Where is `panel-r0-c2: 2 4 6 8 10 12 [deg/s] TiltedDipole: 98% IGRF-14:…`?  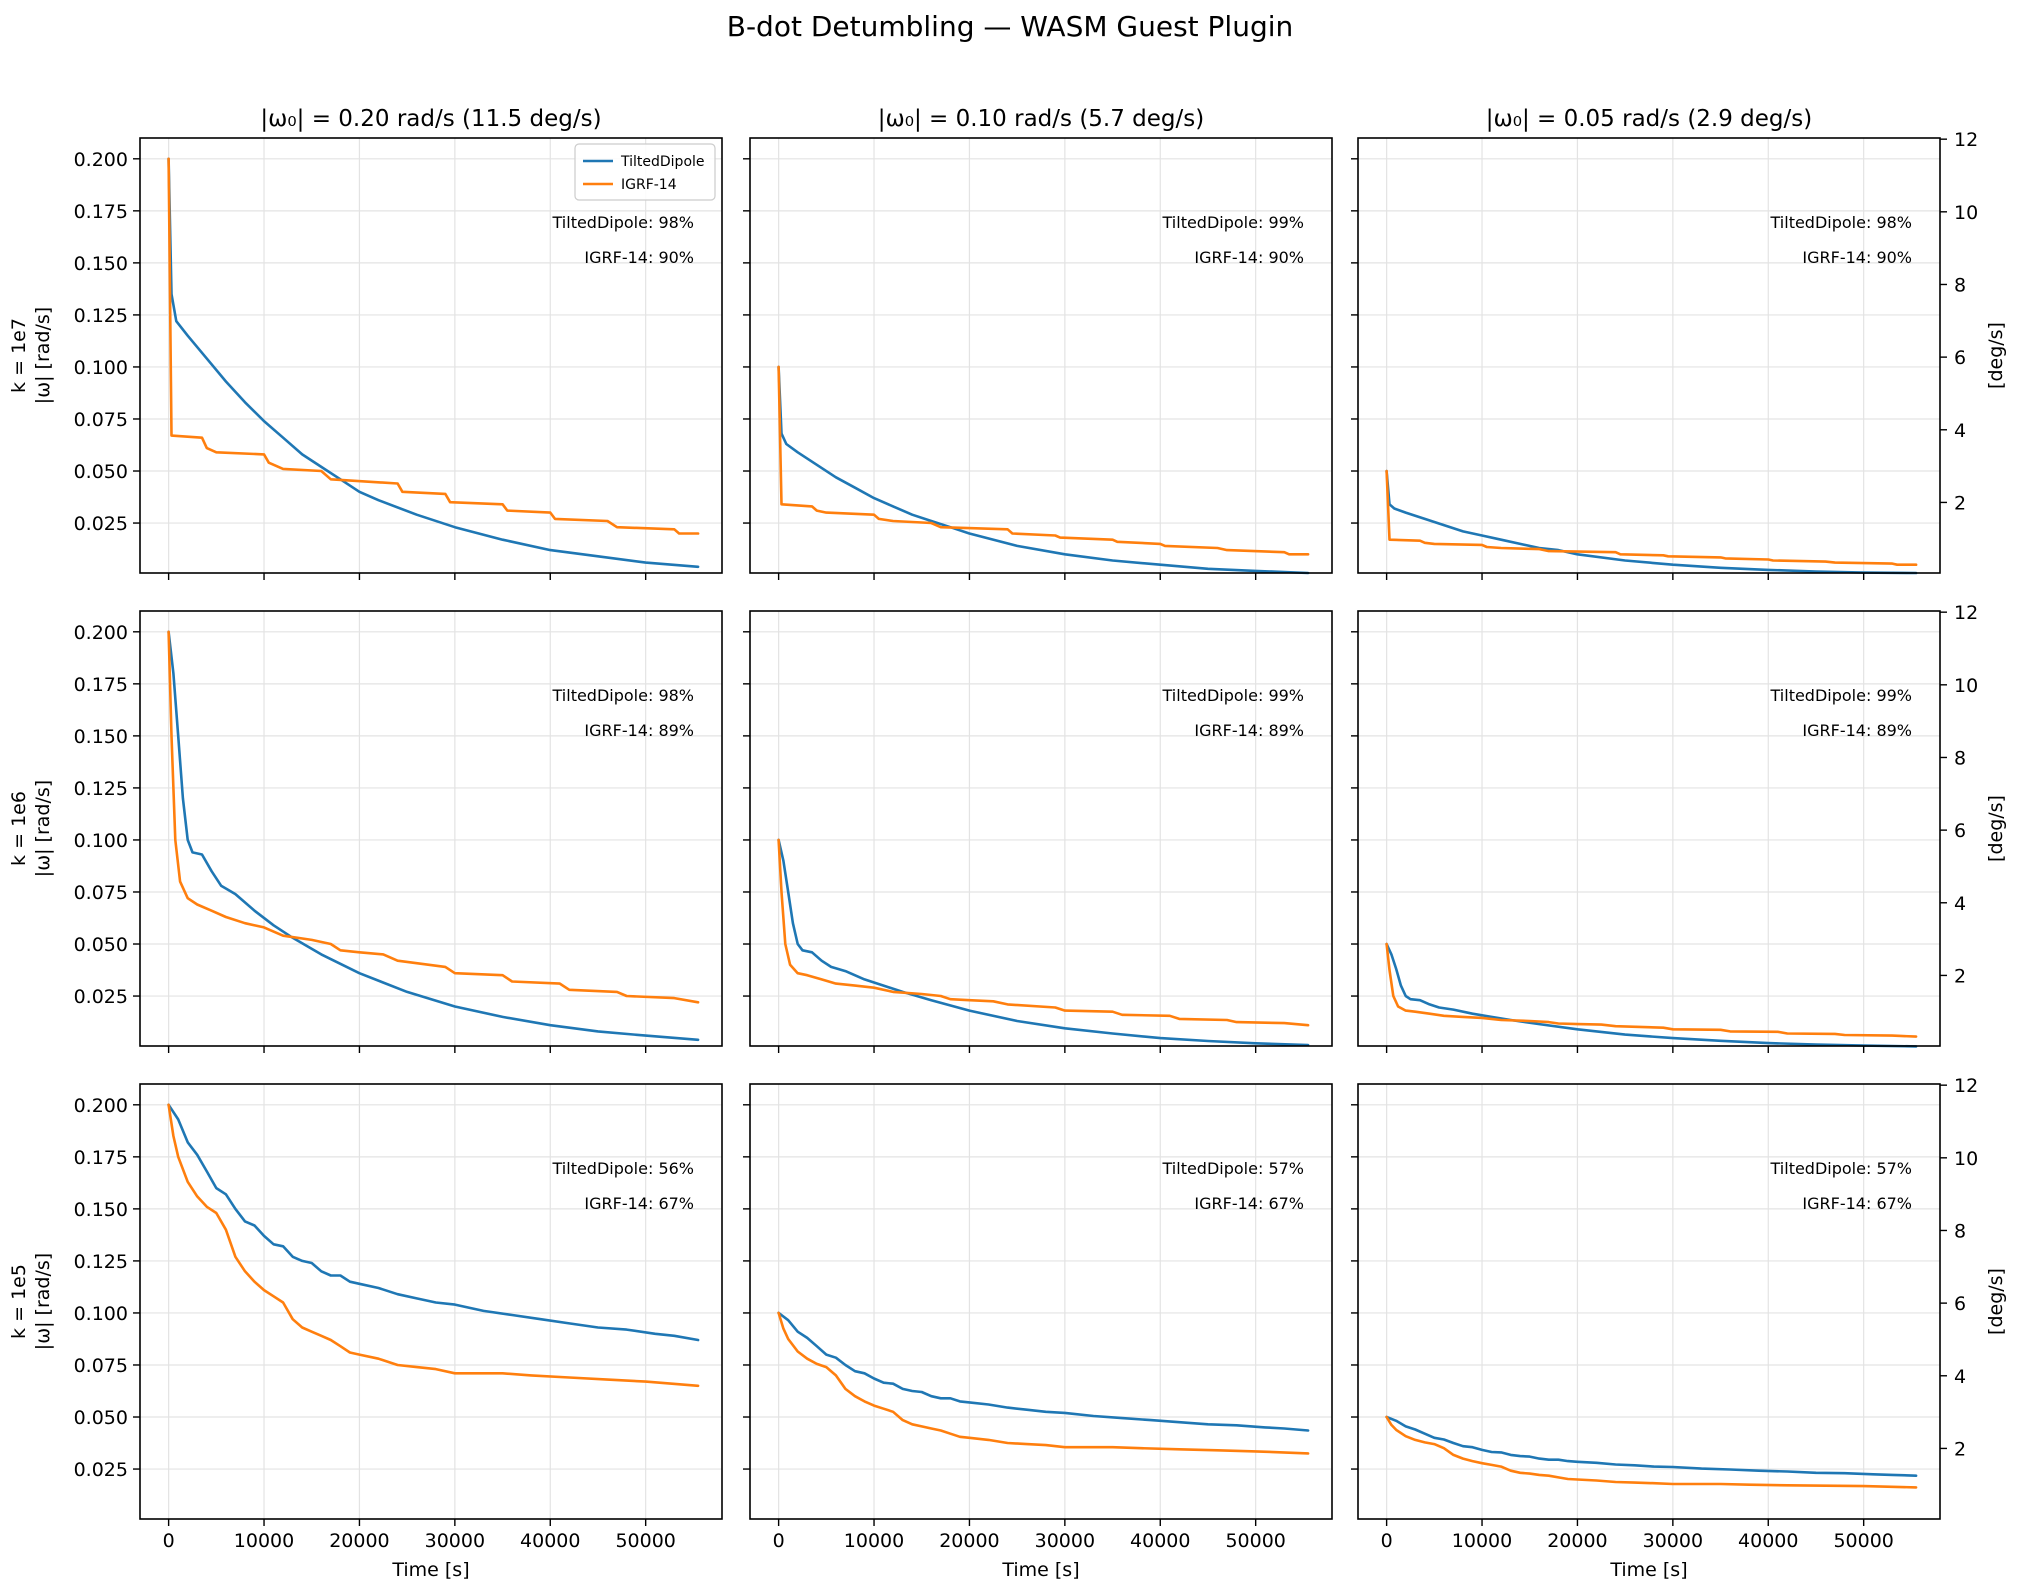 panel-r0-c2: 2 4 6 8 10 12 [deg/s] TiltedDipole: 98% IGRF-14:… is located at coordinates (1679, 343).